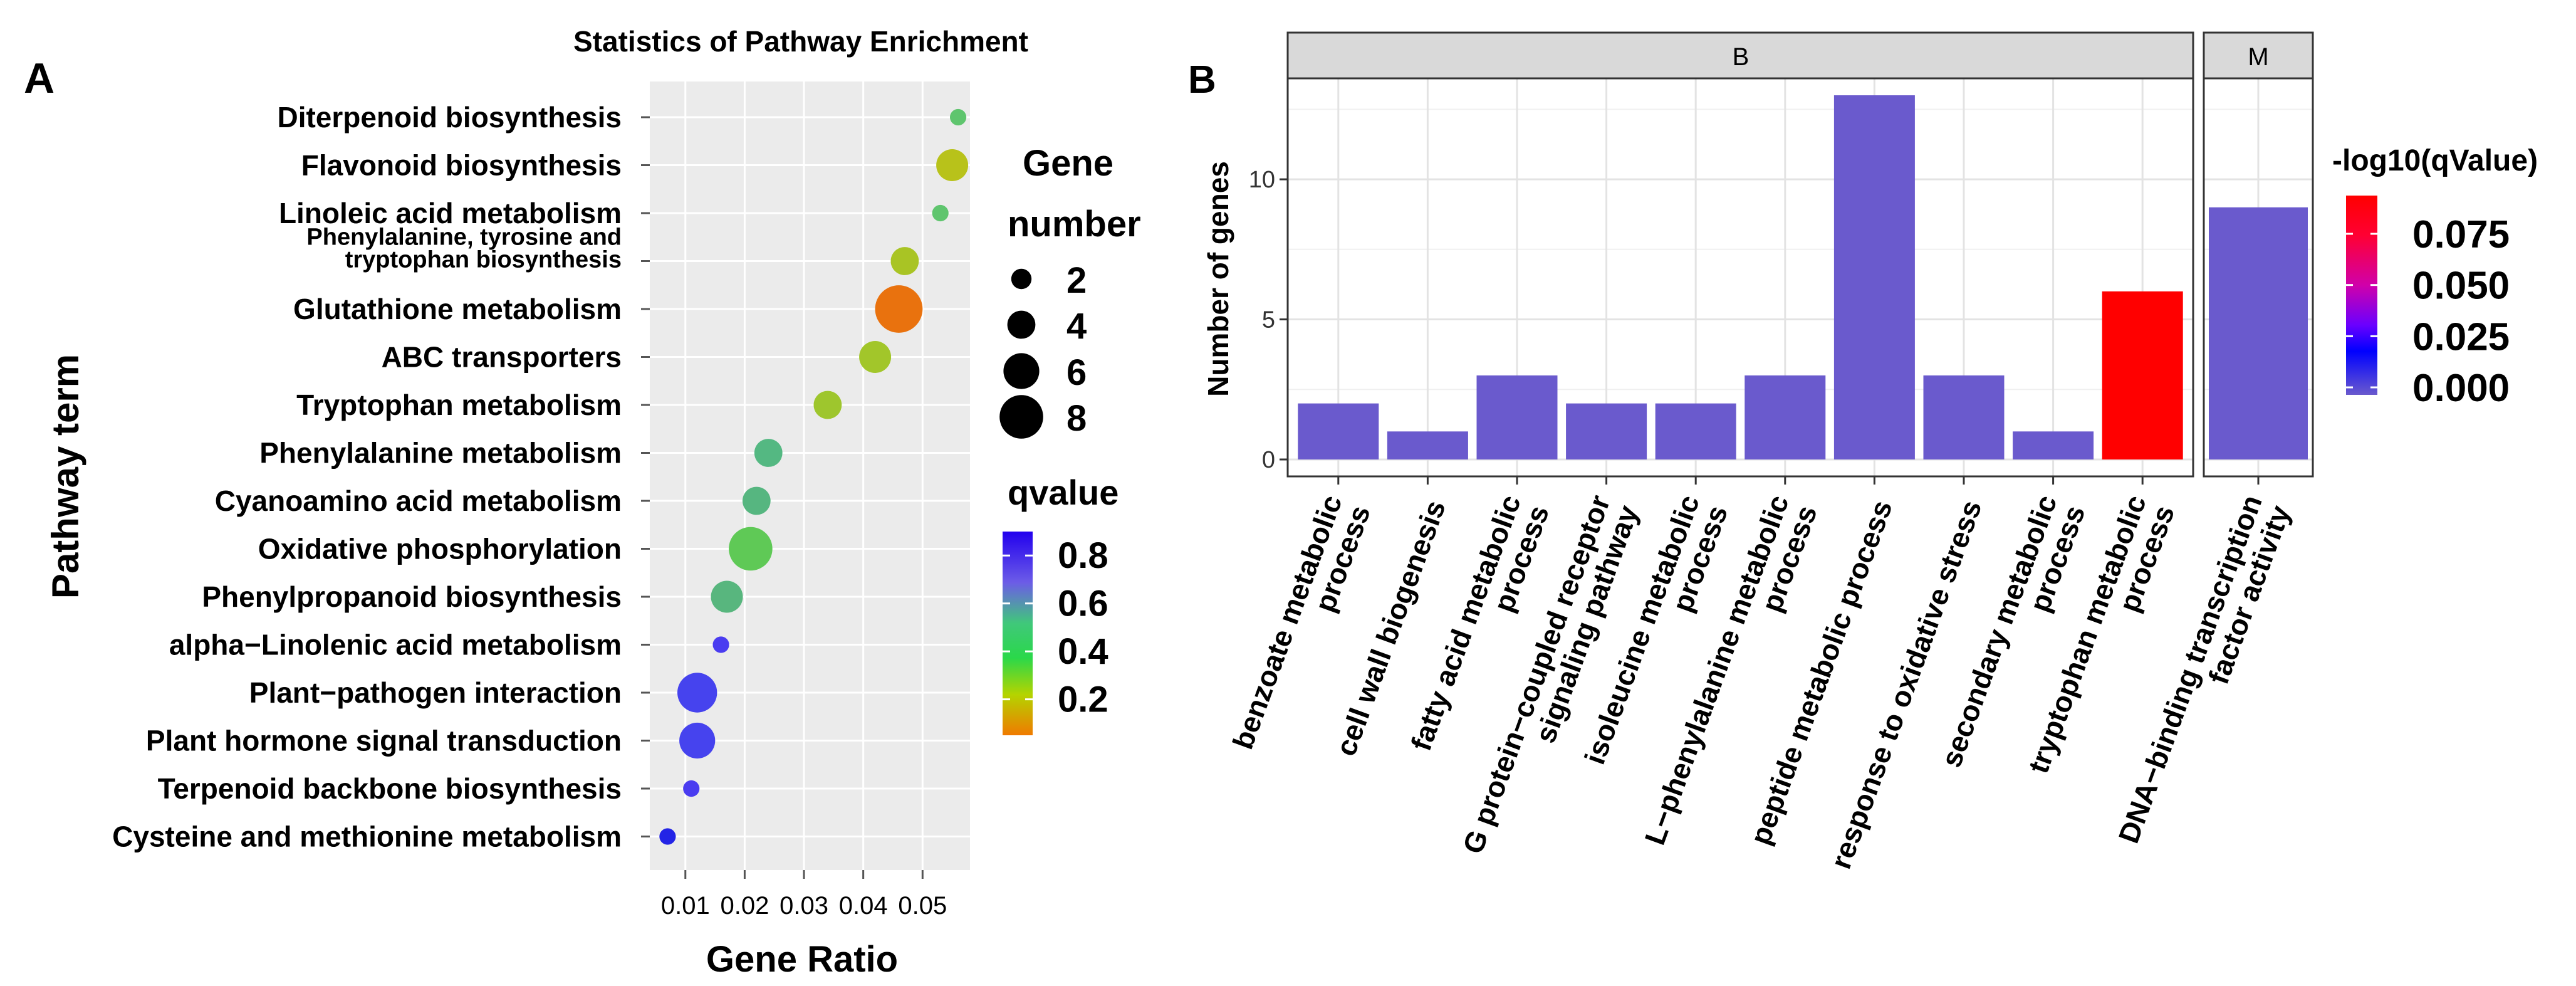 The width and height of the screenshot is (2576, 986). I want to click on a-x-tick-label: 0.01, so click(685, 906).